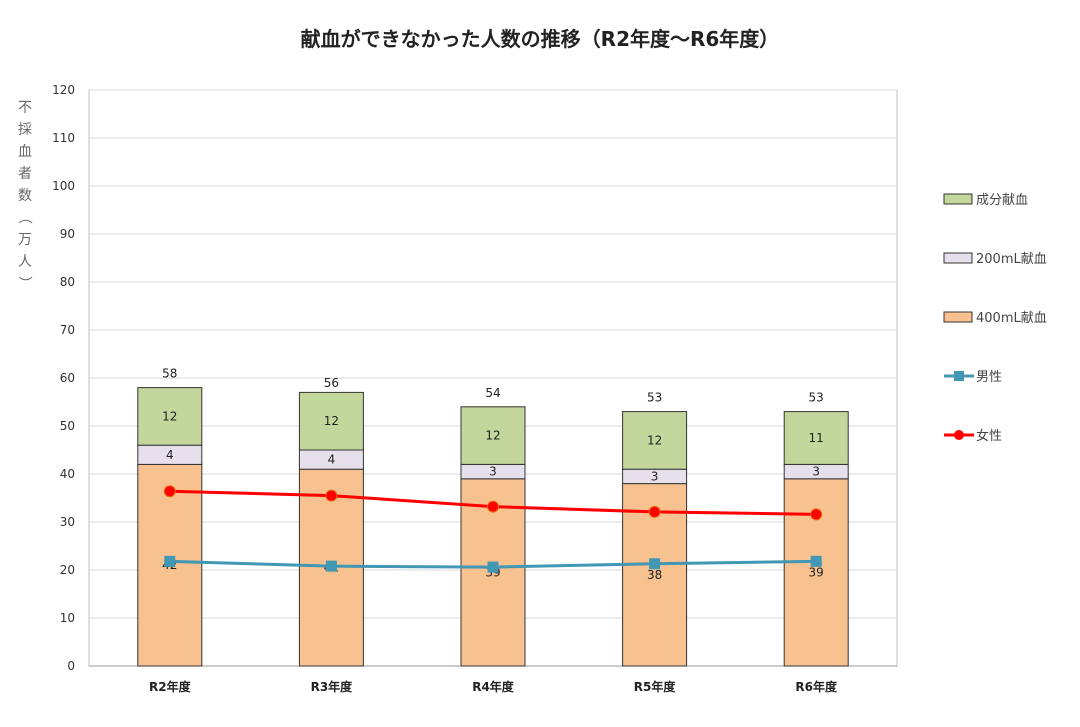  I want to click on bar-total-label: 54, so click(492, 393).